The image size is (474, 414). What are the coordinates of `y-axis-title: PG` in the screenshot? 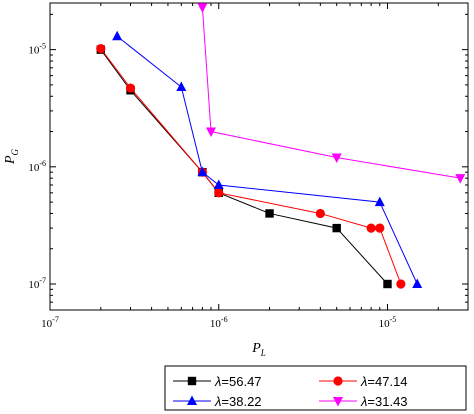 It's located at (11, 156).